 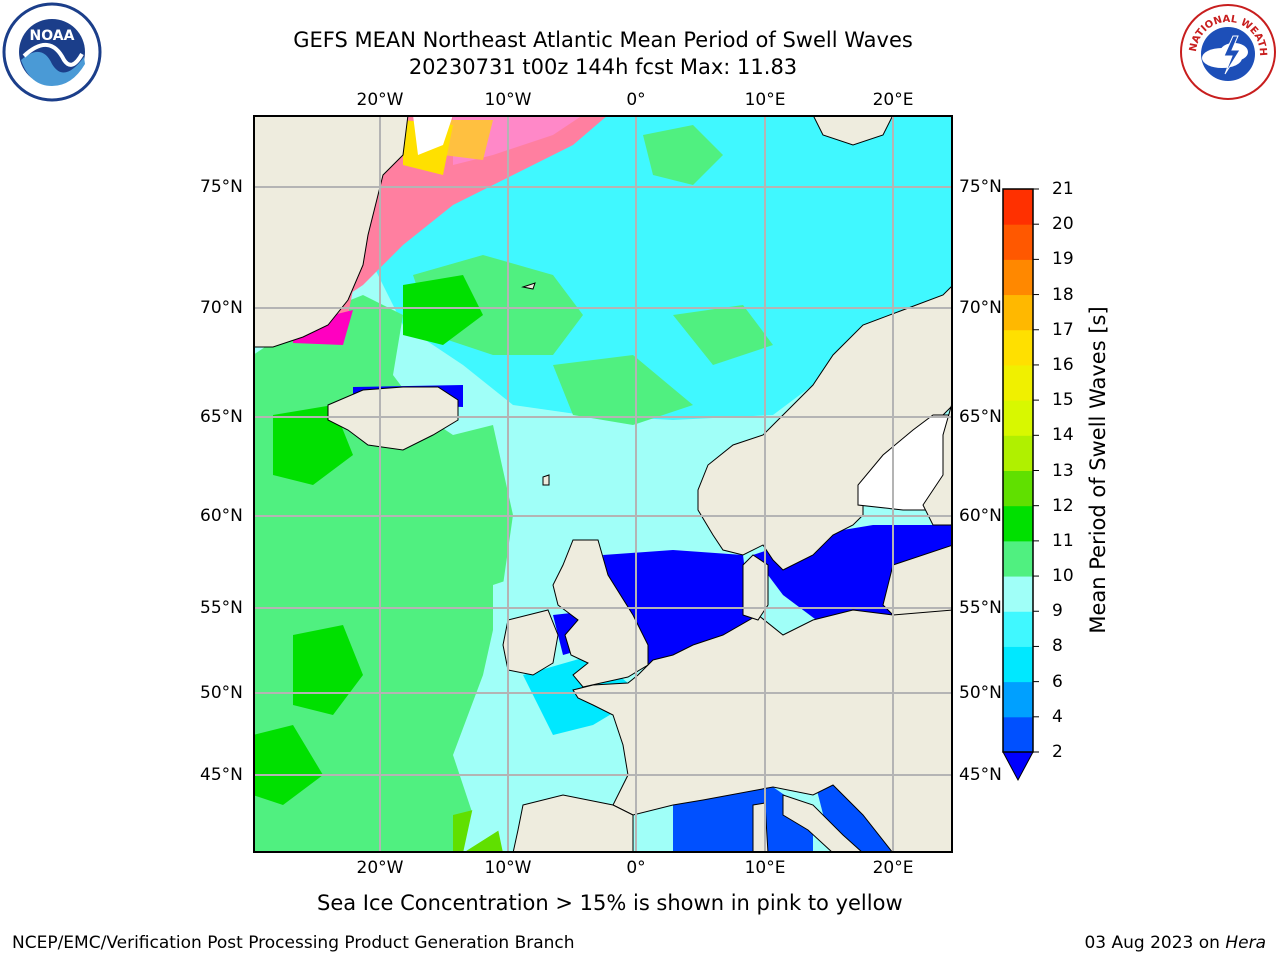 I want to click on machine-name: Hera, so click(x=1245, y=943).